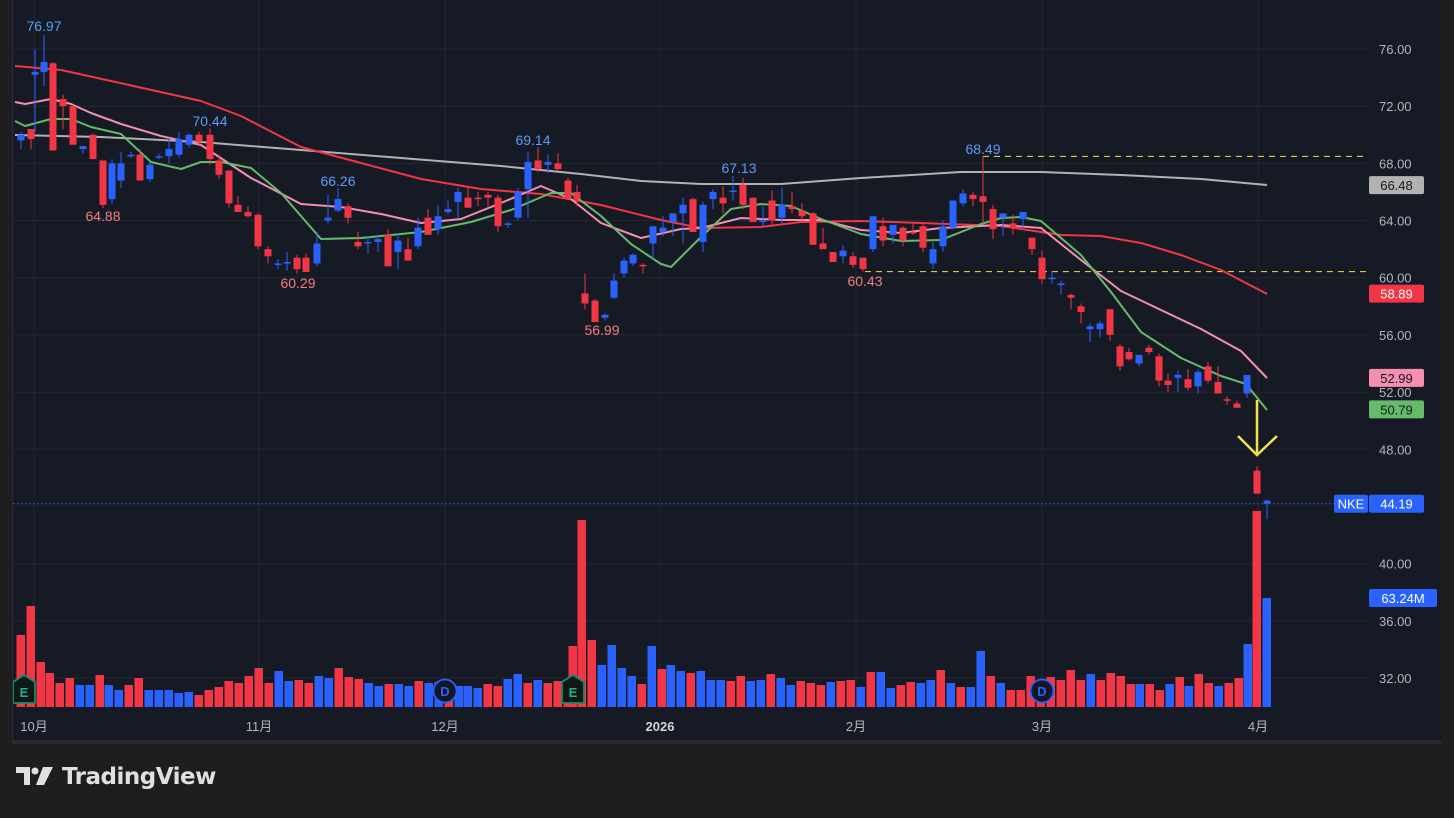  I want to click on time-tick: 4月, so click(1258, 726).